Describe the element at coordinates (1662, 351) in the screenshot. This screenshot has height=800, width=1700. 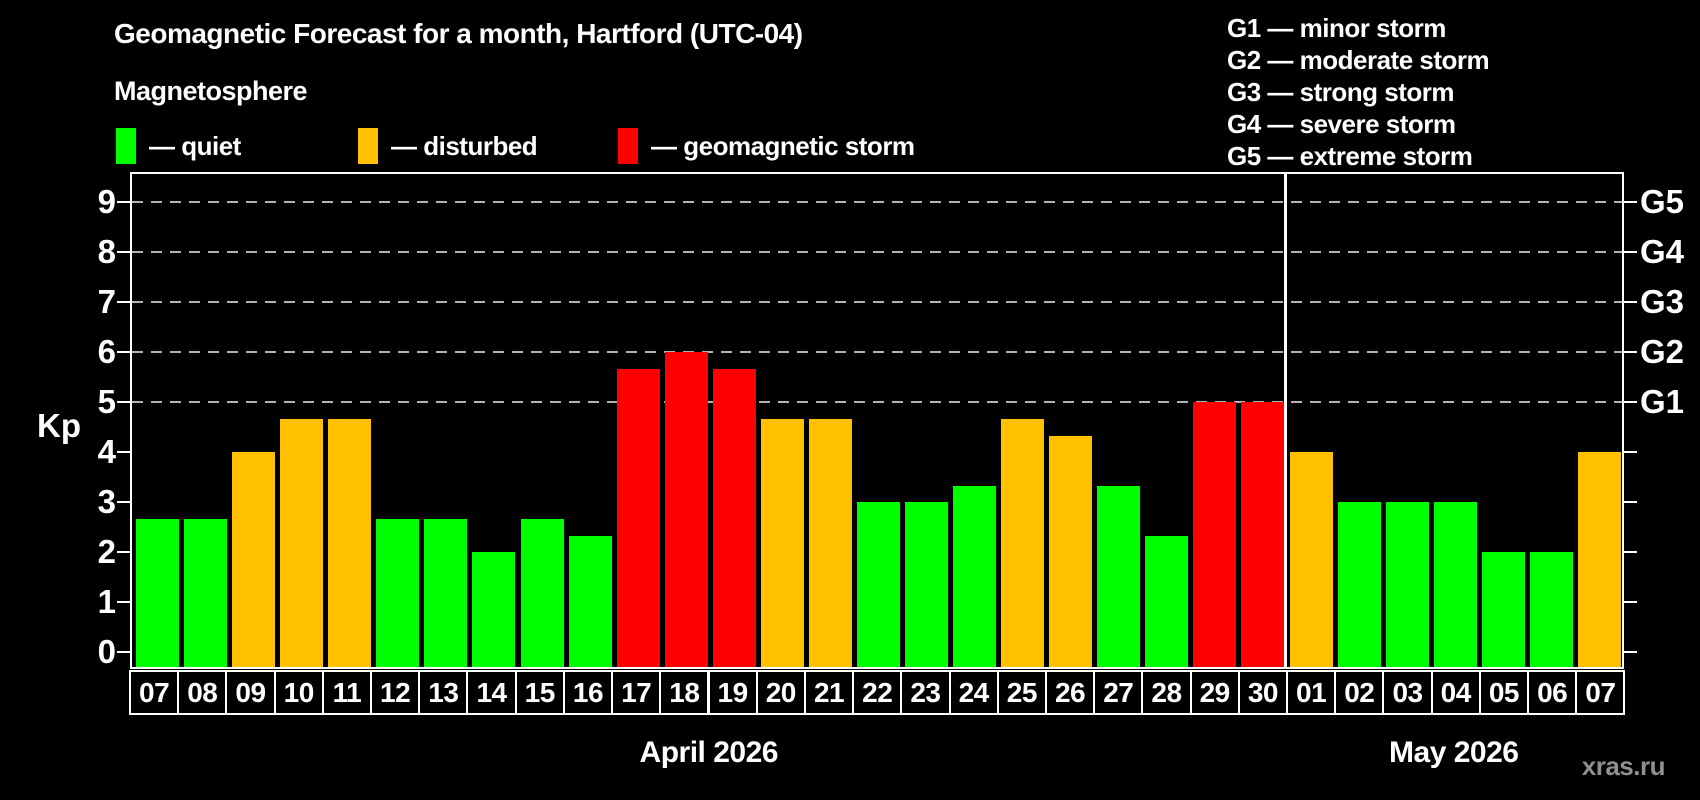
I see `right-axis-label-g2: G2` at that location.